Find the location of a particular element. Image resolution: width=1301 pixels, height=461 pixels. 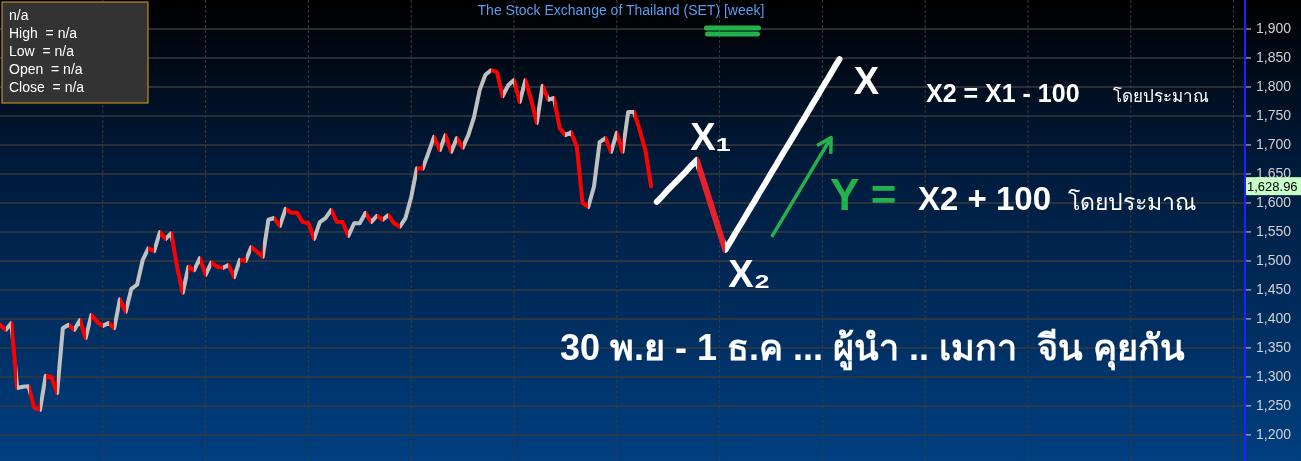

annotation: Y = is located at coordinates (863, 194).